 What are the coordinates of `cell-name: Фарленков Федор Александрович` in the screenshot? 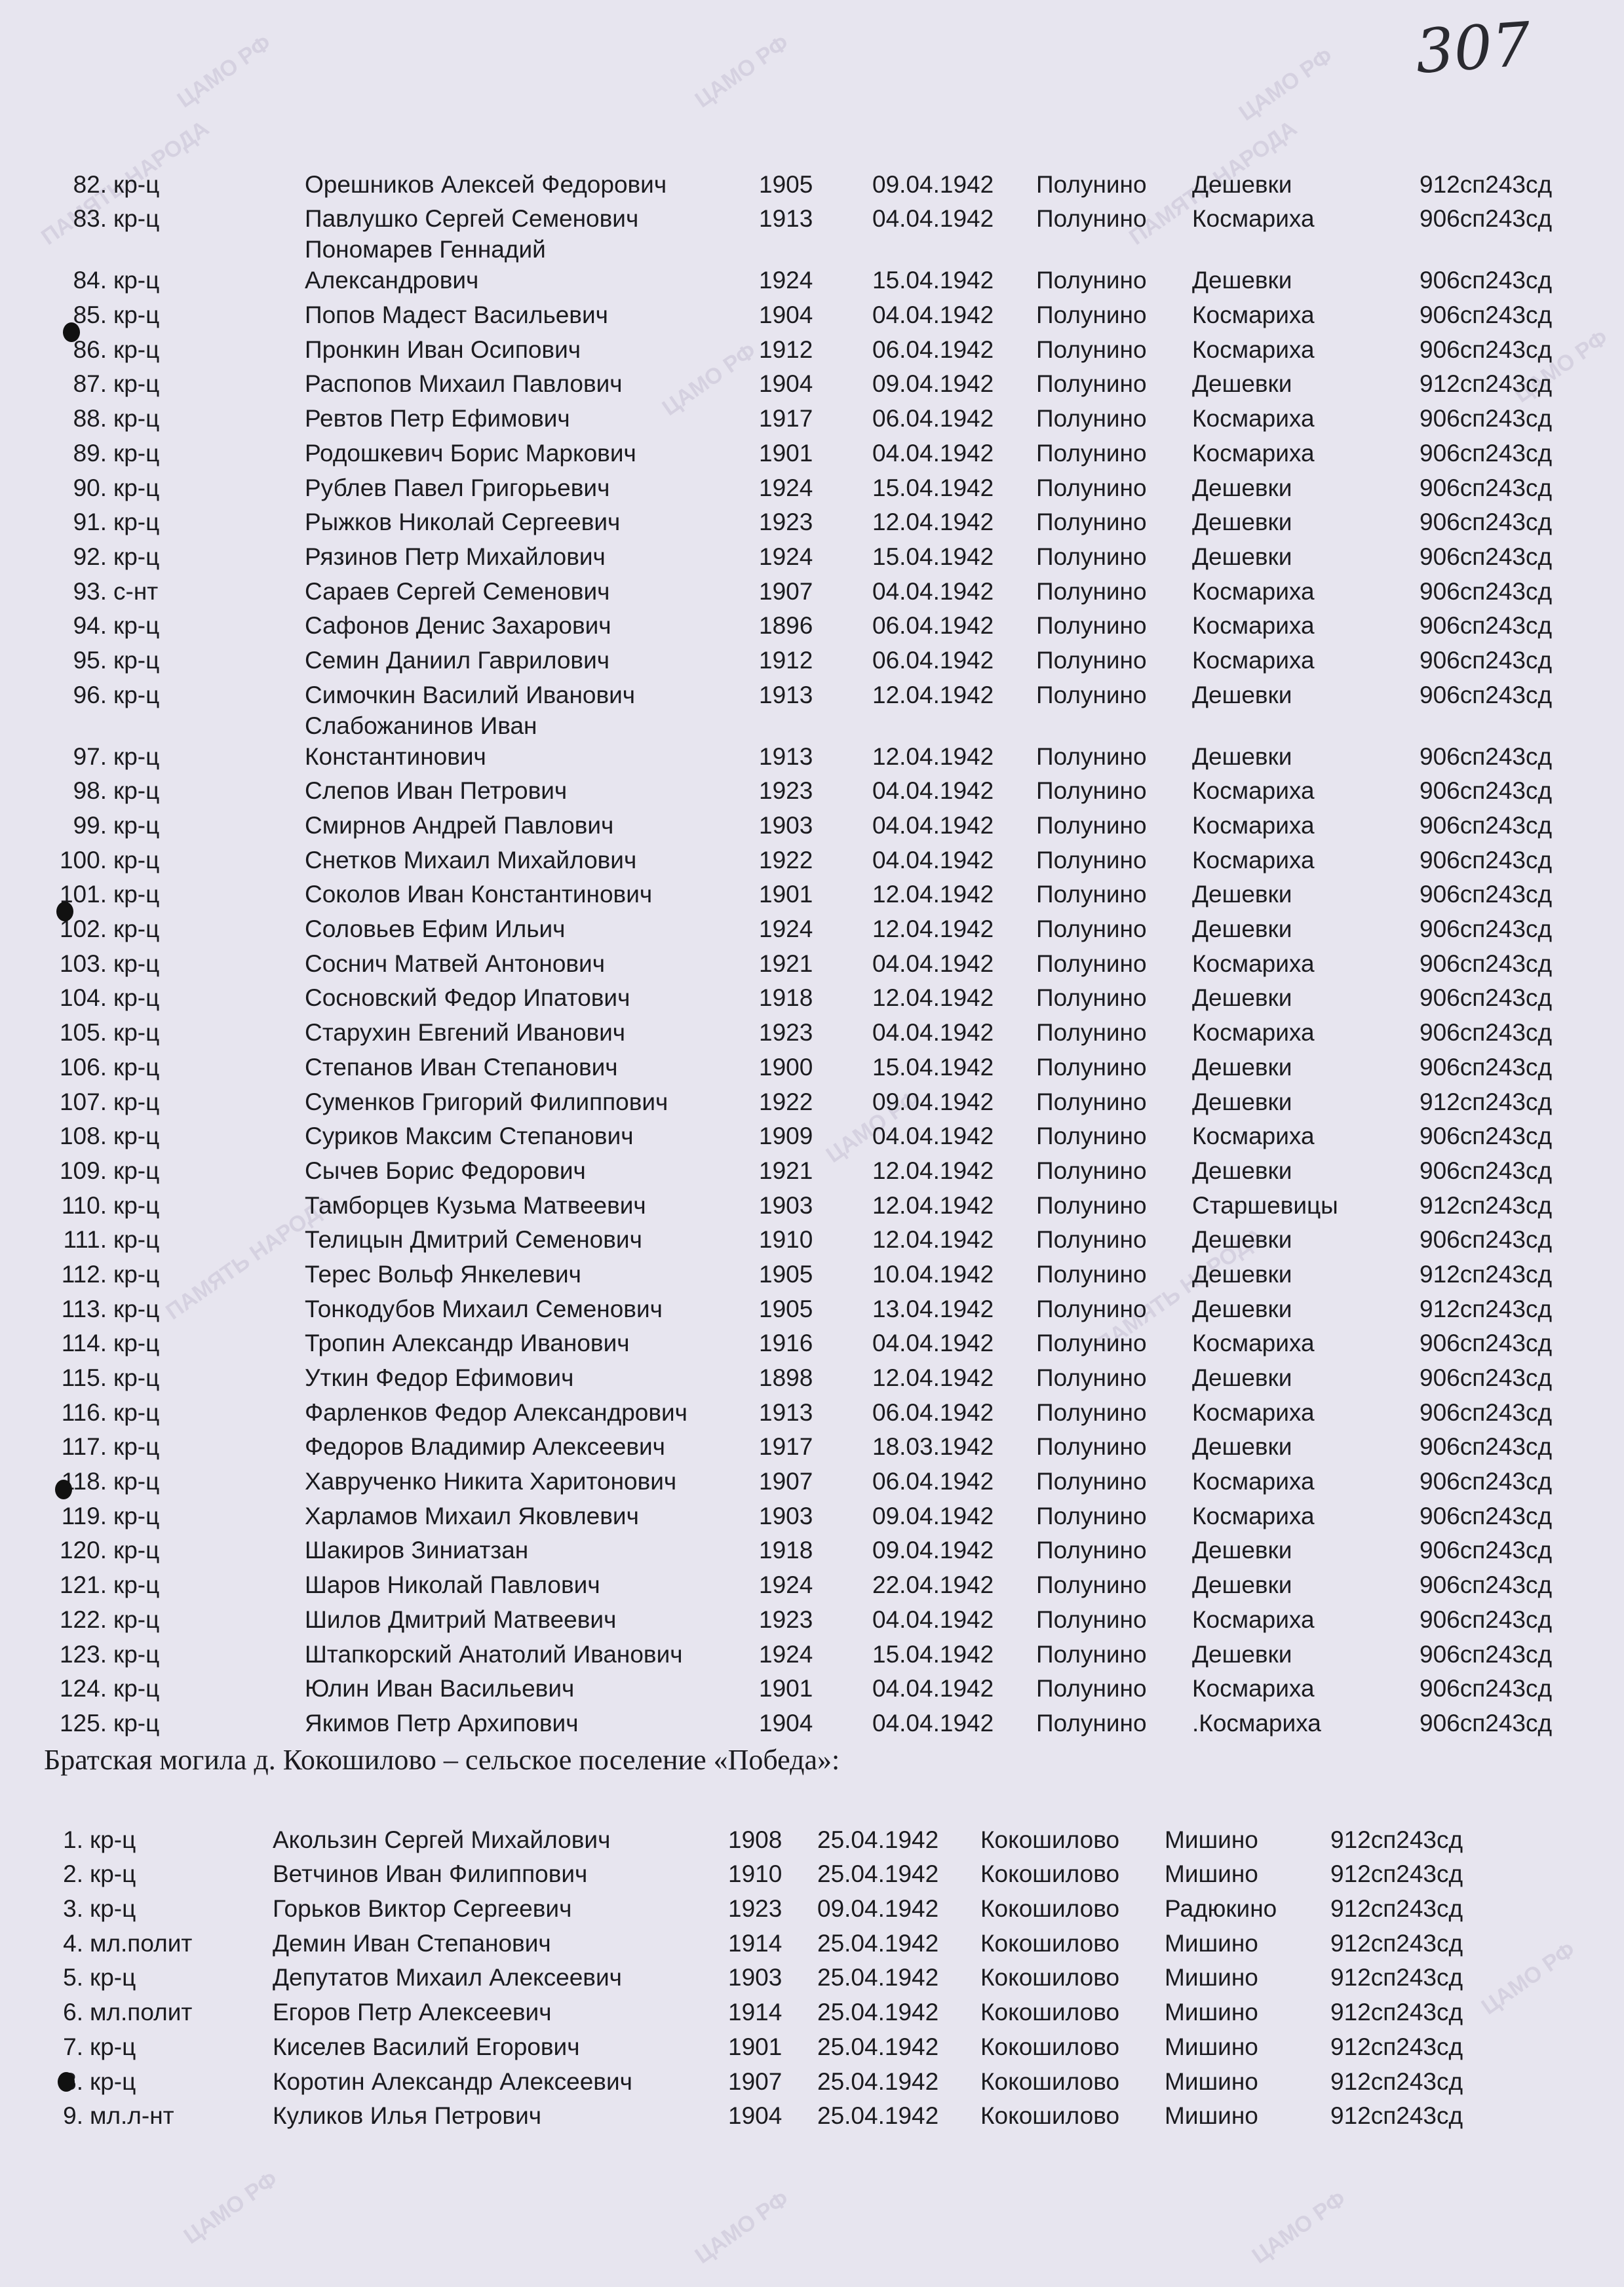 It's located at (496, 1412).